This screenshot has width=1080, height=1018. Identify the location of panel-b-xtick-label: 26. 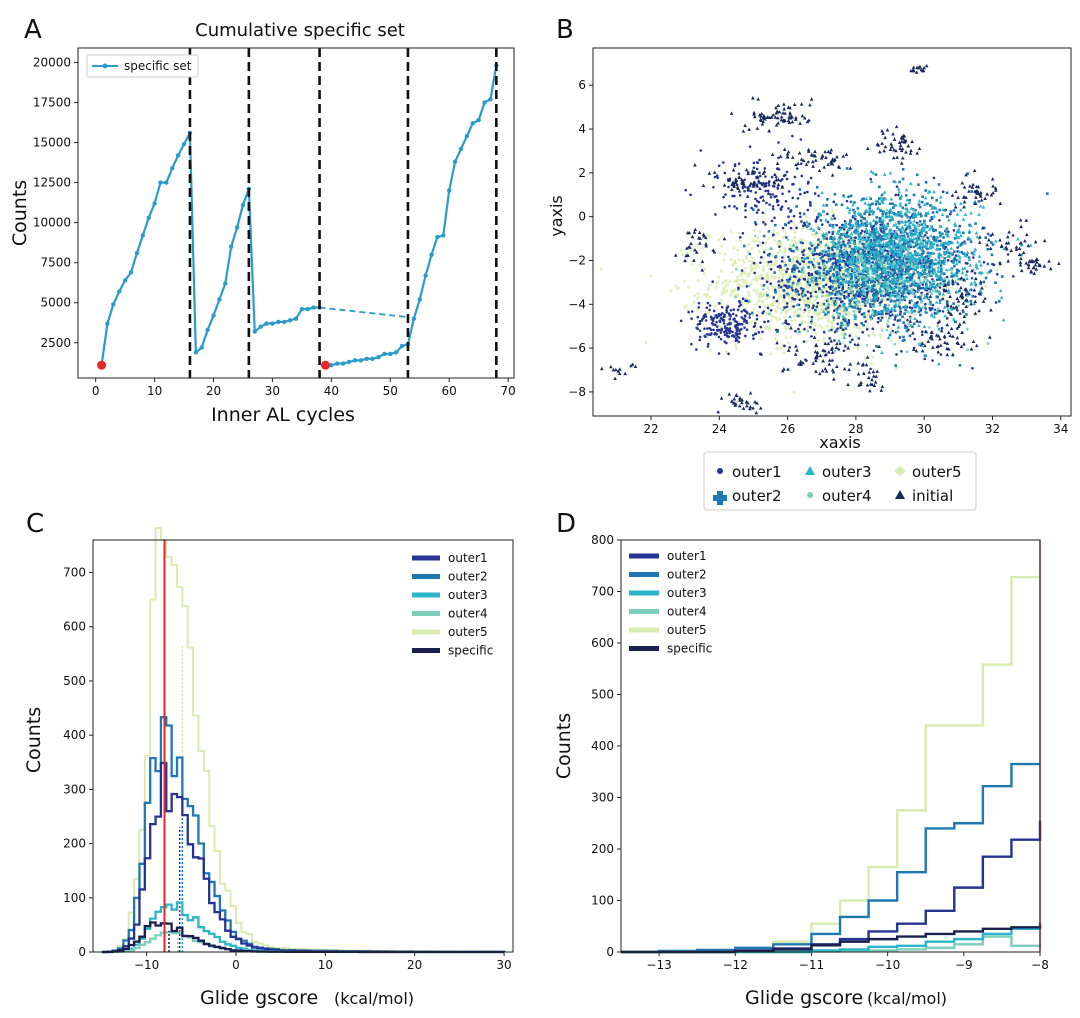
(787, 429).